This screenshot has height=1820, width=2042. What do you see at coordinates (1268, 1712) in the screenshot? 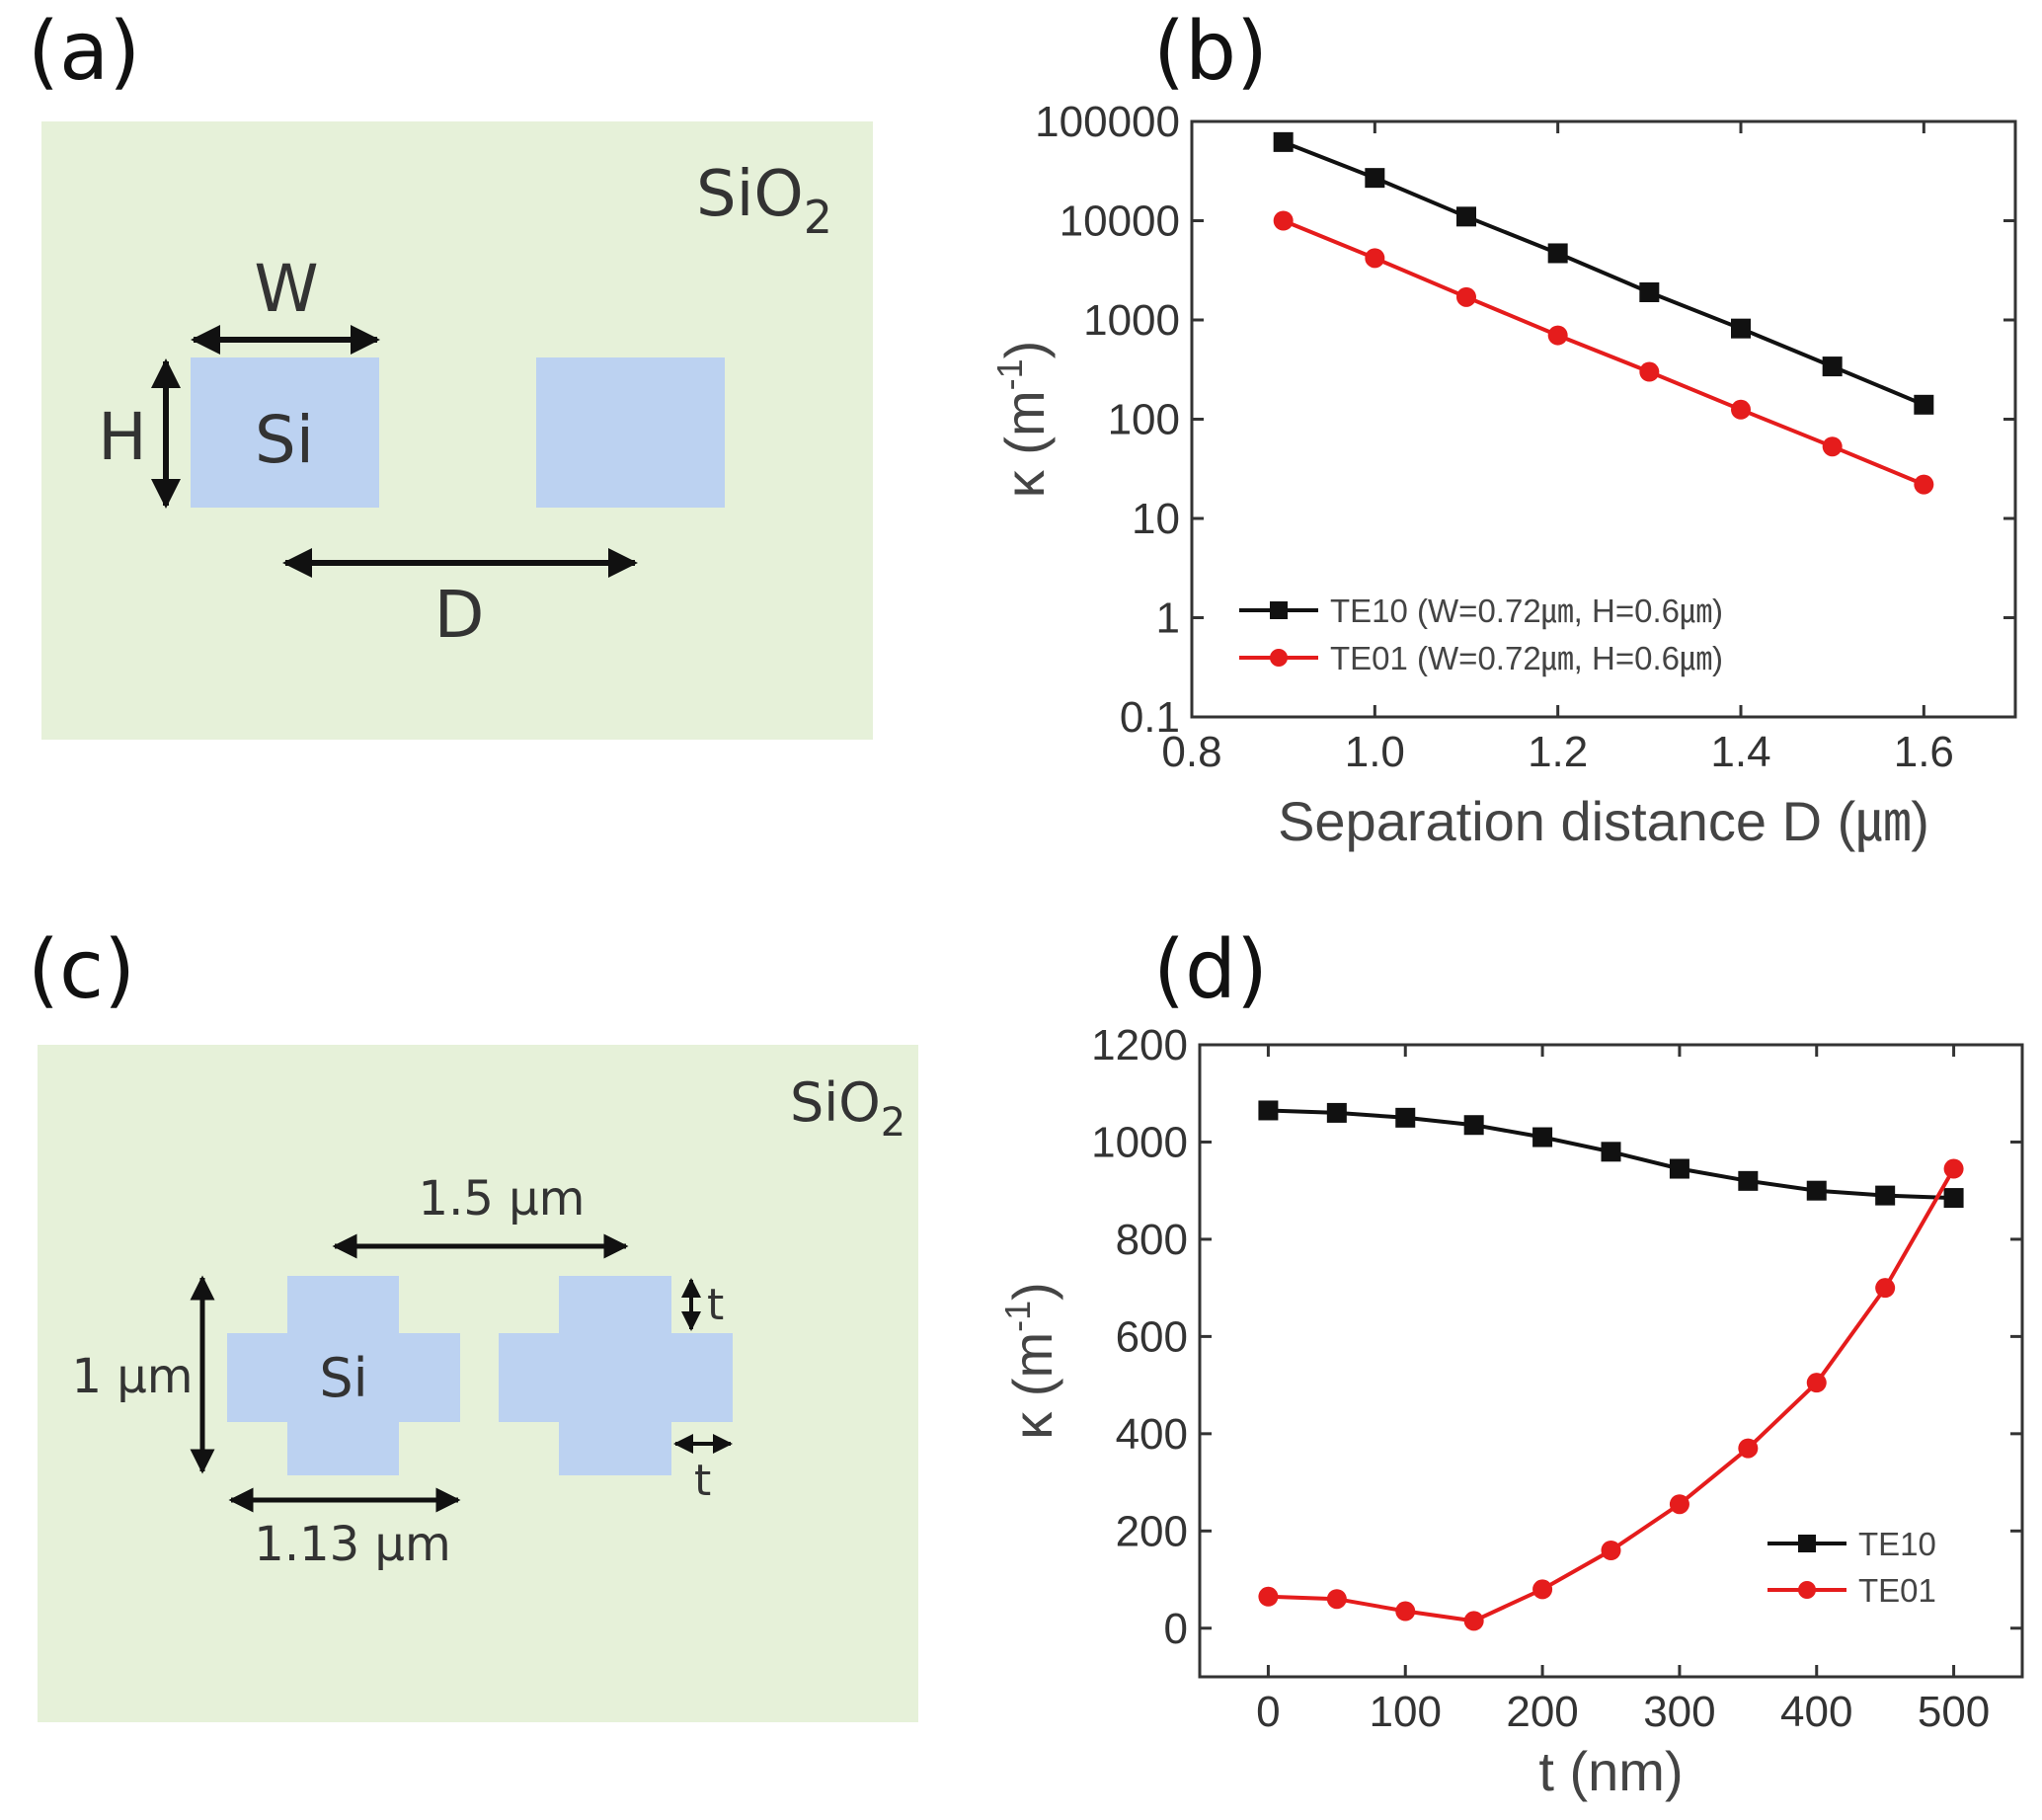
I see `chart-d-xtick-label: 0` at bounding box center [1268, 1712].